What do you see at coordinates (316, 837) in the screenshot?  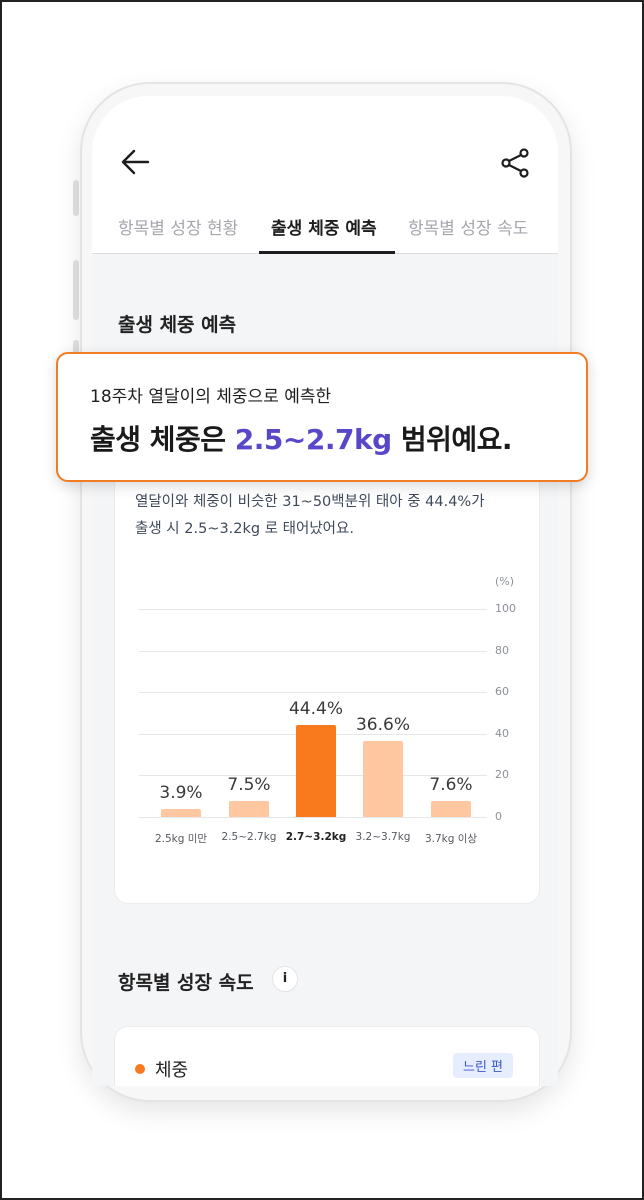 I see `x-category-label: 2.7~3.2kg` at bounding box center [316, 837].